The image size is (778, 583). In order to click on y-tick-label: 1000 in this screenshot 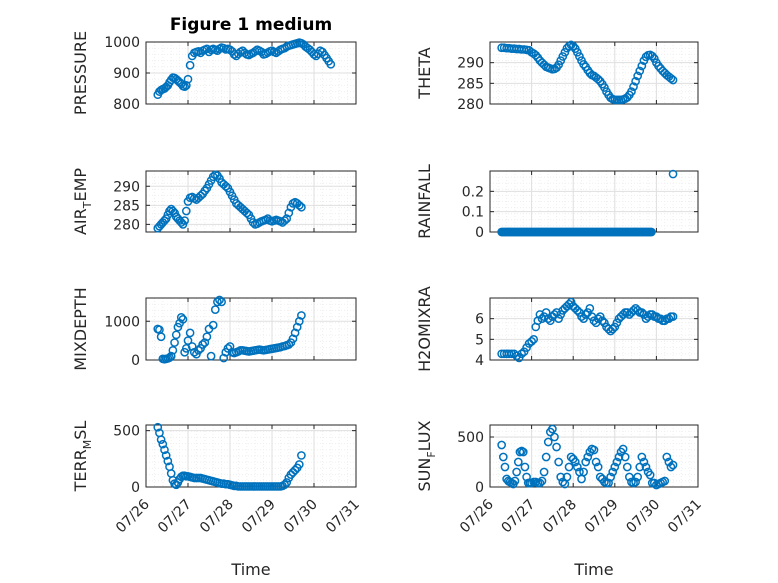, I will do `click(122, 322)`.